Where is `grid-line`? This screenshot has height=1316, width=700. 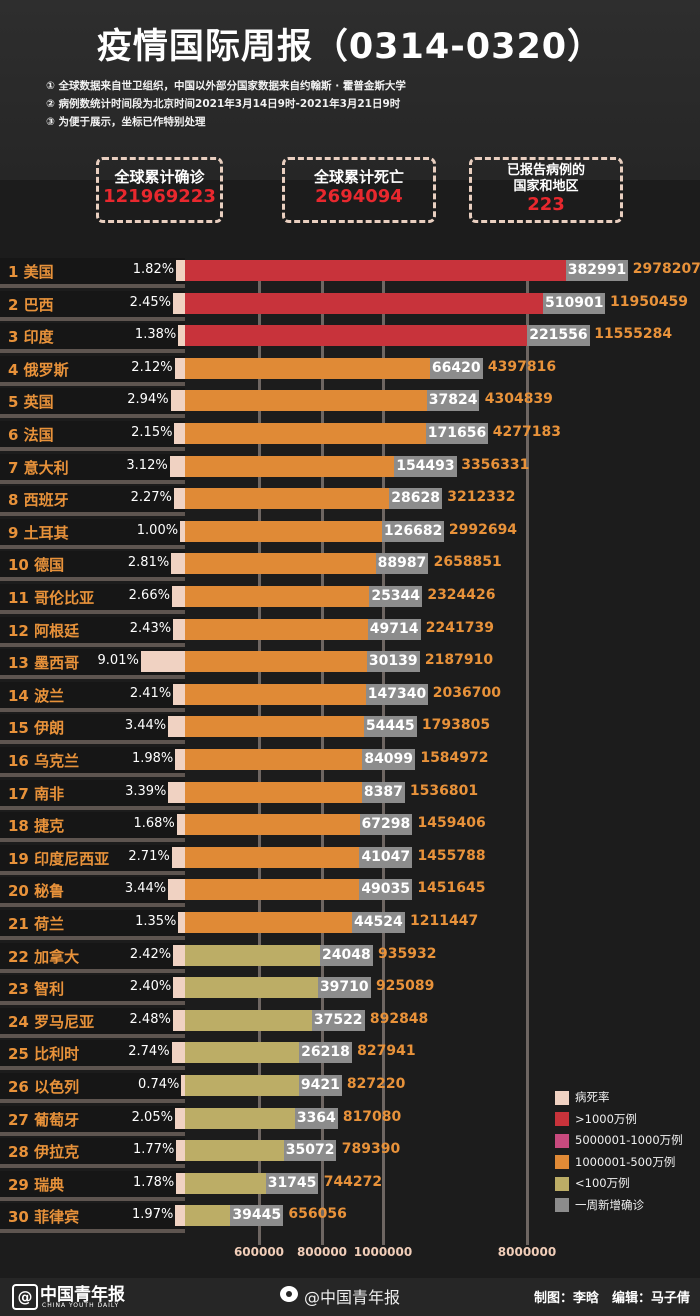 grid-line is located at coordinates (527, 760).